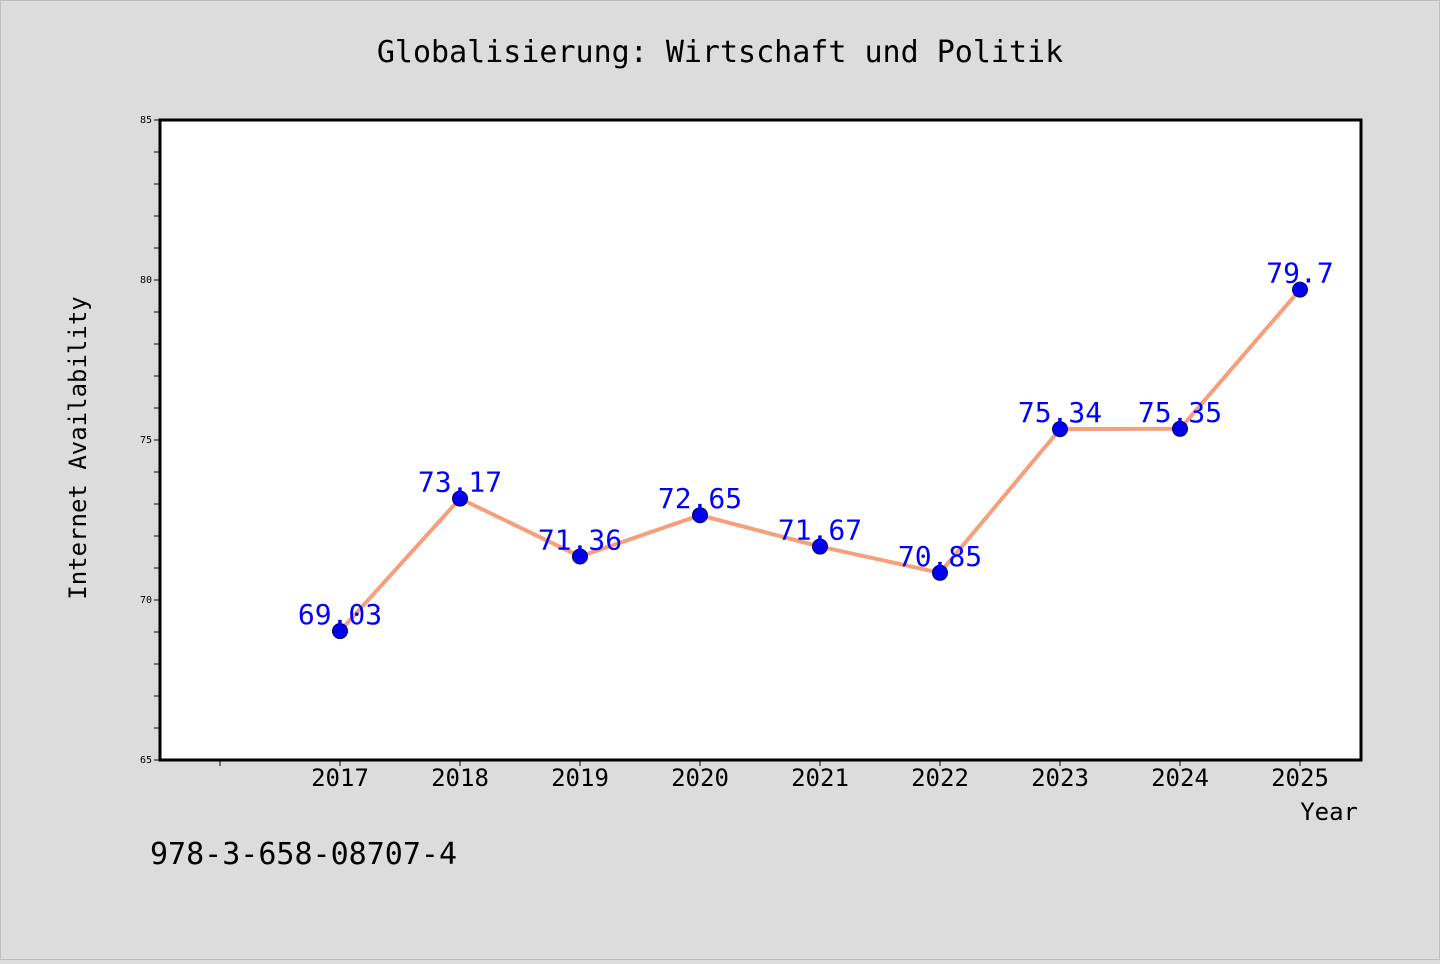 The height and width of the screenshot is (964, 1440). What do you see at coordinates (700, 498) in the screenshot?
I see `data-label: 72.65` at bounding box center [700, 498].